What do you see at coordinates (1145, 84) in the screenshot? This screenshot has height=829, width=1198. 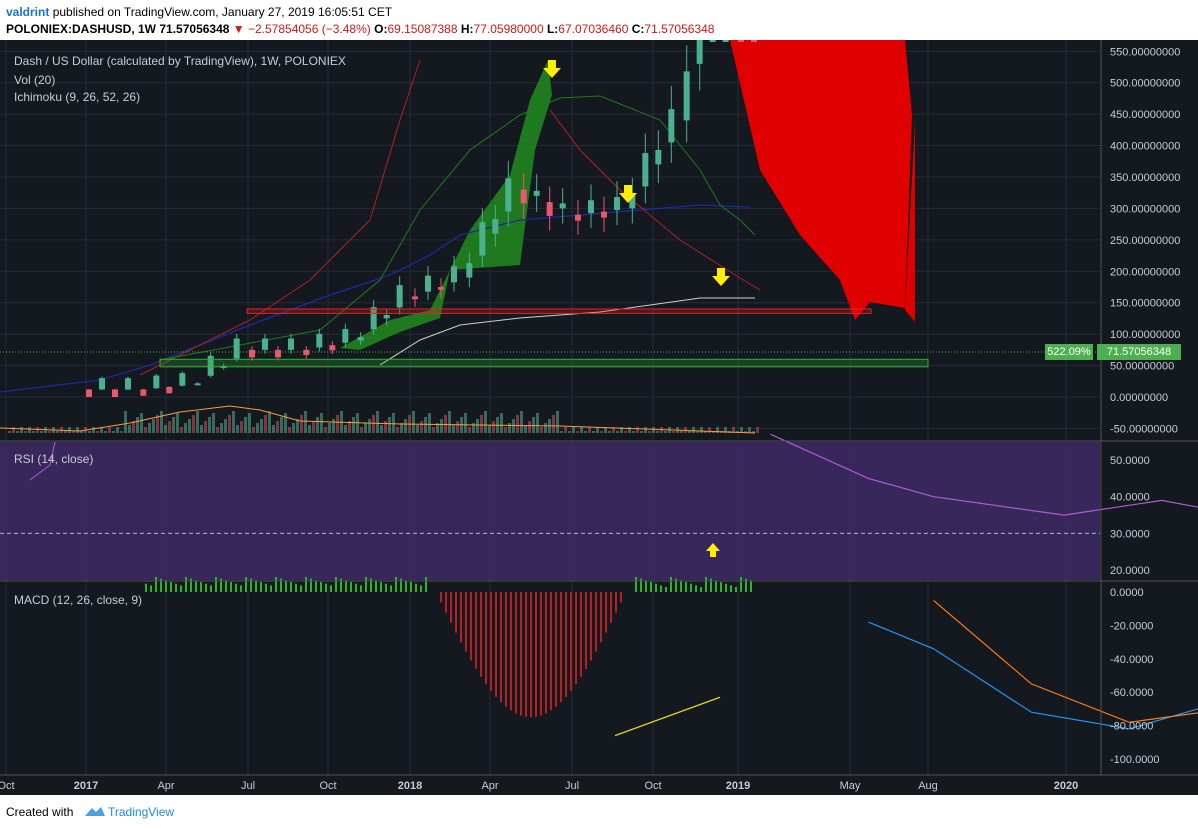 I see `price-tick-label: 500.00000000` at bounding box center [1145, 84].